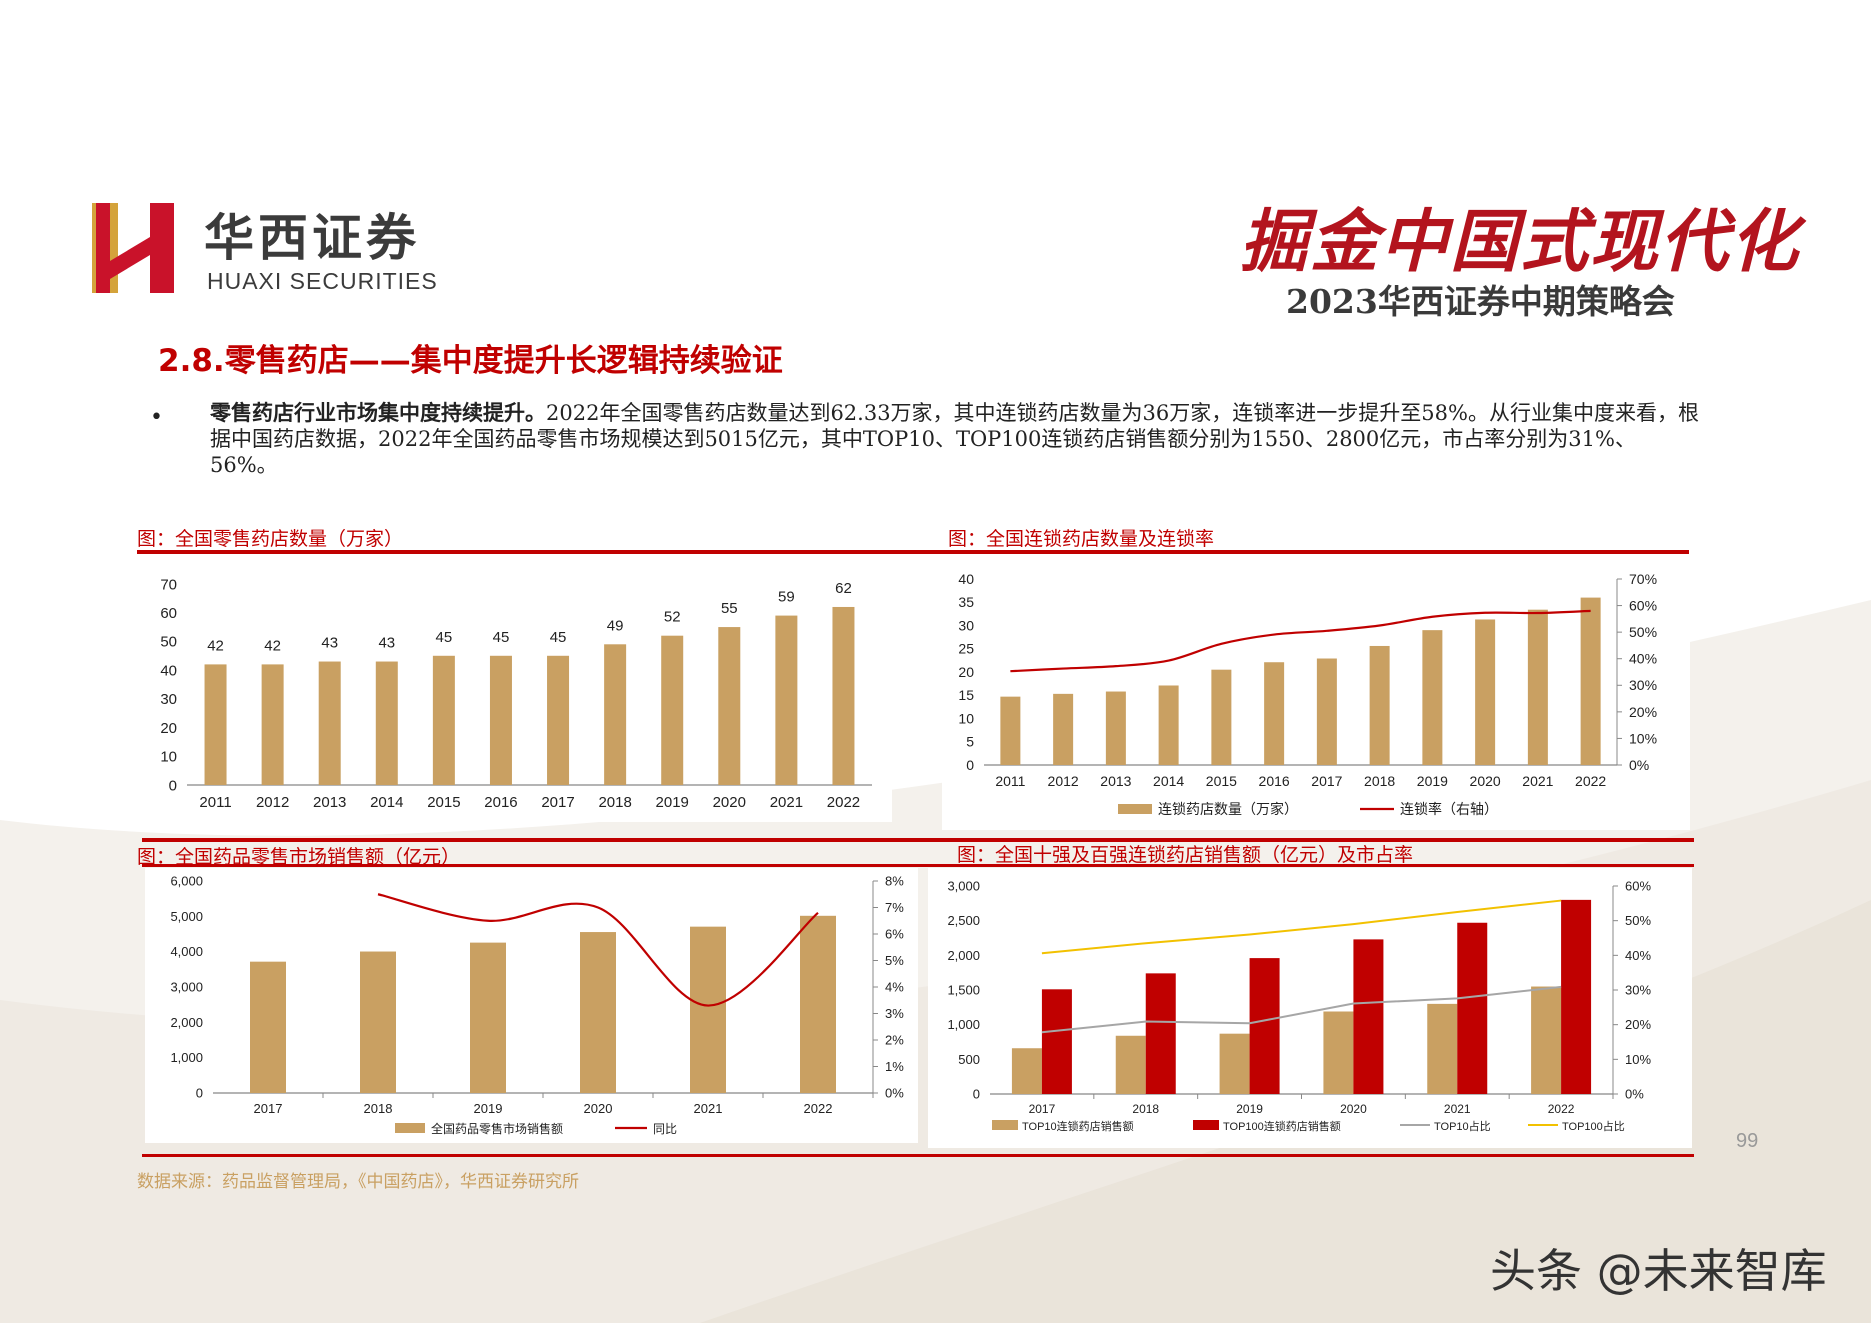 The image size is (1871, 1323). What do you see at coordinates (729, 706) in the screenshot?
I see `c1-bar-2020` at bounding box center [729, 706].